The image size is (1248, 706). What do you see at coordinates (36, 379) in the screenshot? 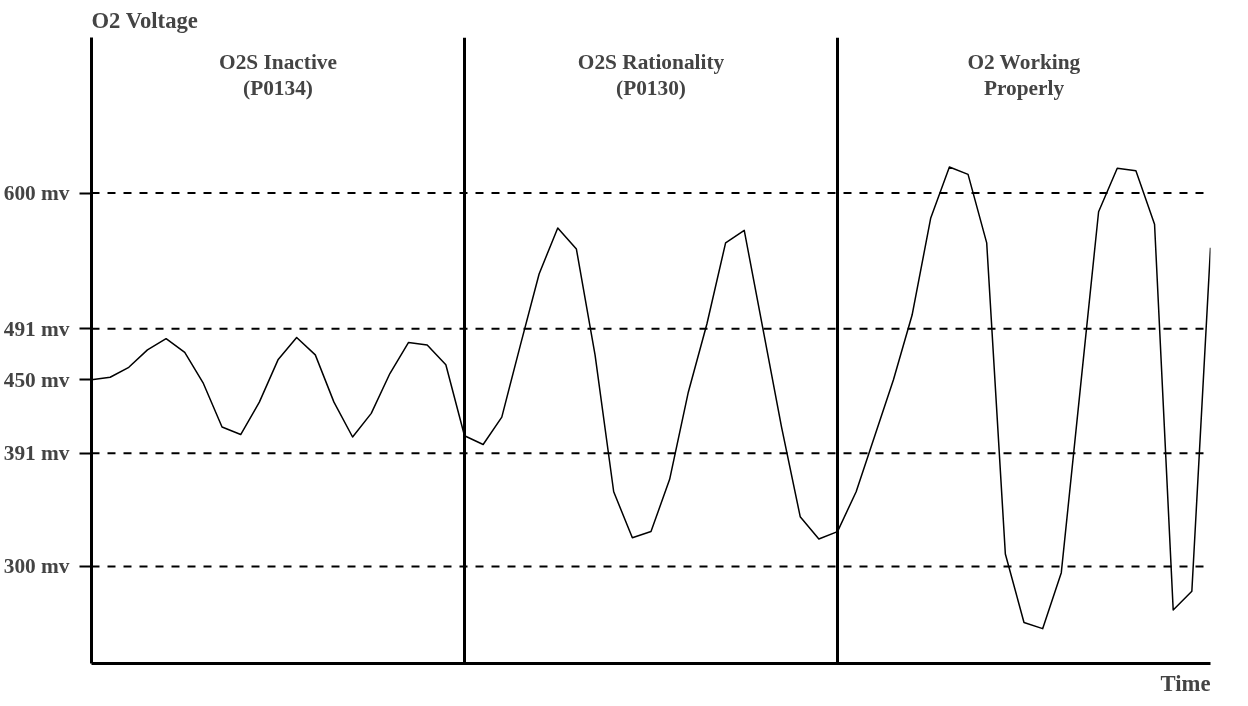
I see `y-tick-label: 450 mv` at bounding box center [36, 379].